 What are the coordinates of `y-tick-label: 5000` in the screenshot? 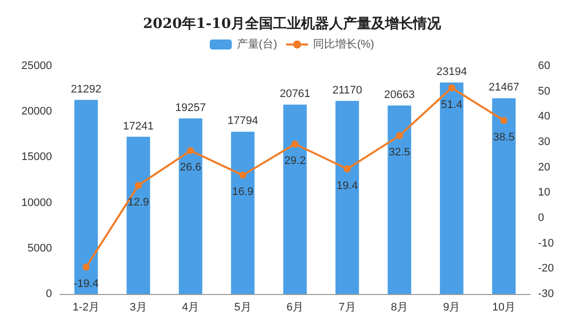 It's located at (40, 248).